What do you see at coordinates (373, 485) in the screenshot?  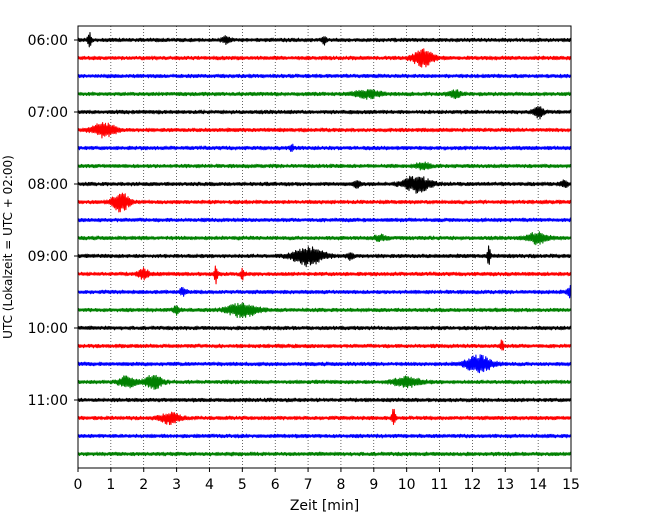 I see `x-tick-label-9: 9` at bounding box center [373, 485].